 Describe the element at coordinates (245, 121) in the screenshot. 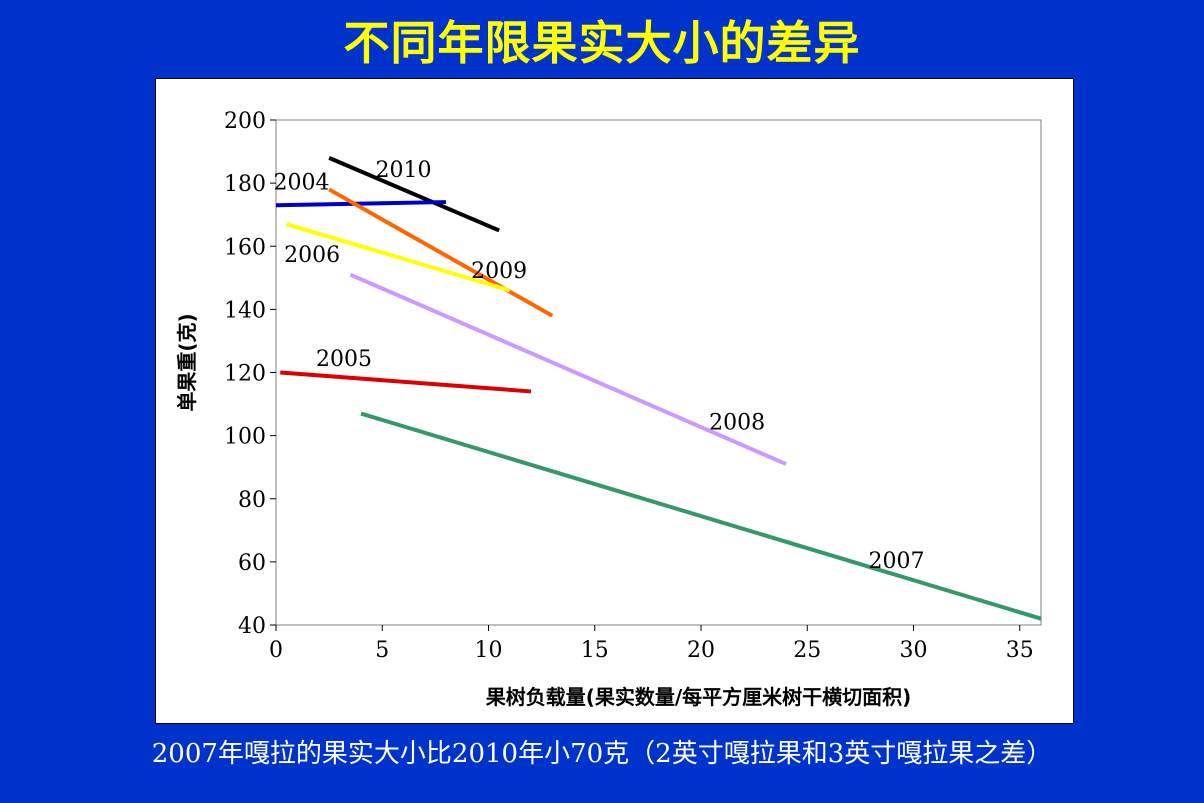

I see `y-tick-label: 200` at that location.